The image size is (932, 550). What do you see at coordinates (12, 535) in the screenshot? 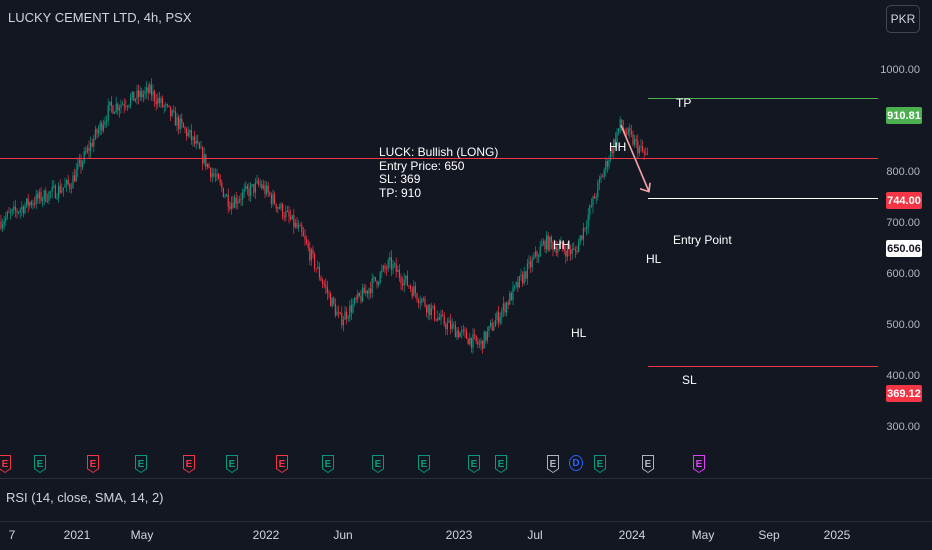
I see `time-tick: 7` at bounding box center [12, 535].